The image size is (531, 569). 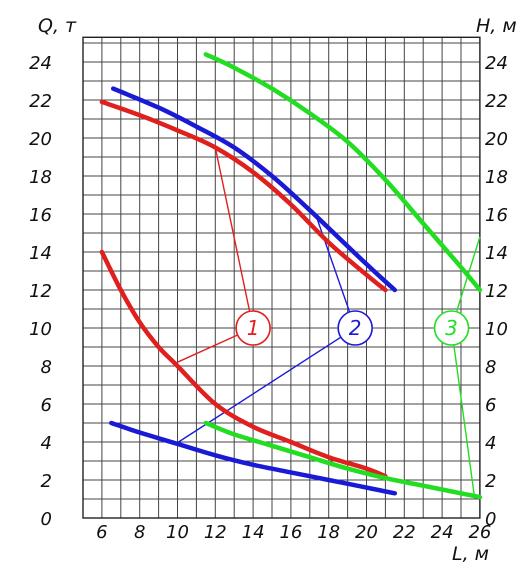 I want to click on left-tick-label: 2, so click(x=46, y=481).